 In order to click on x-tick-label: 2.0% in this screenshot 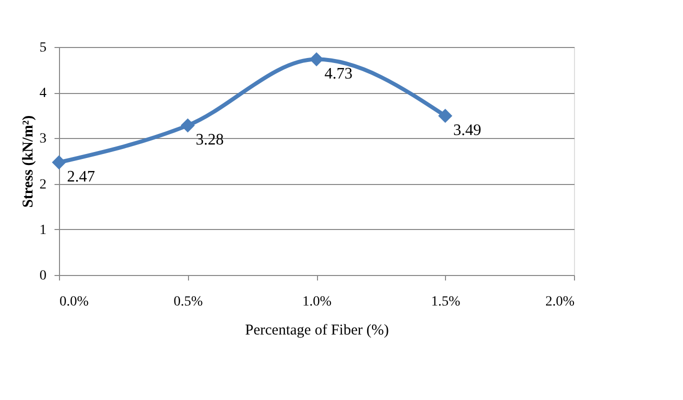, I will do `click(560, 302)`.